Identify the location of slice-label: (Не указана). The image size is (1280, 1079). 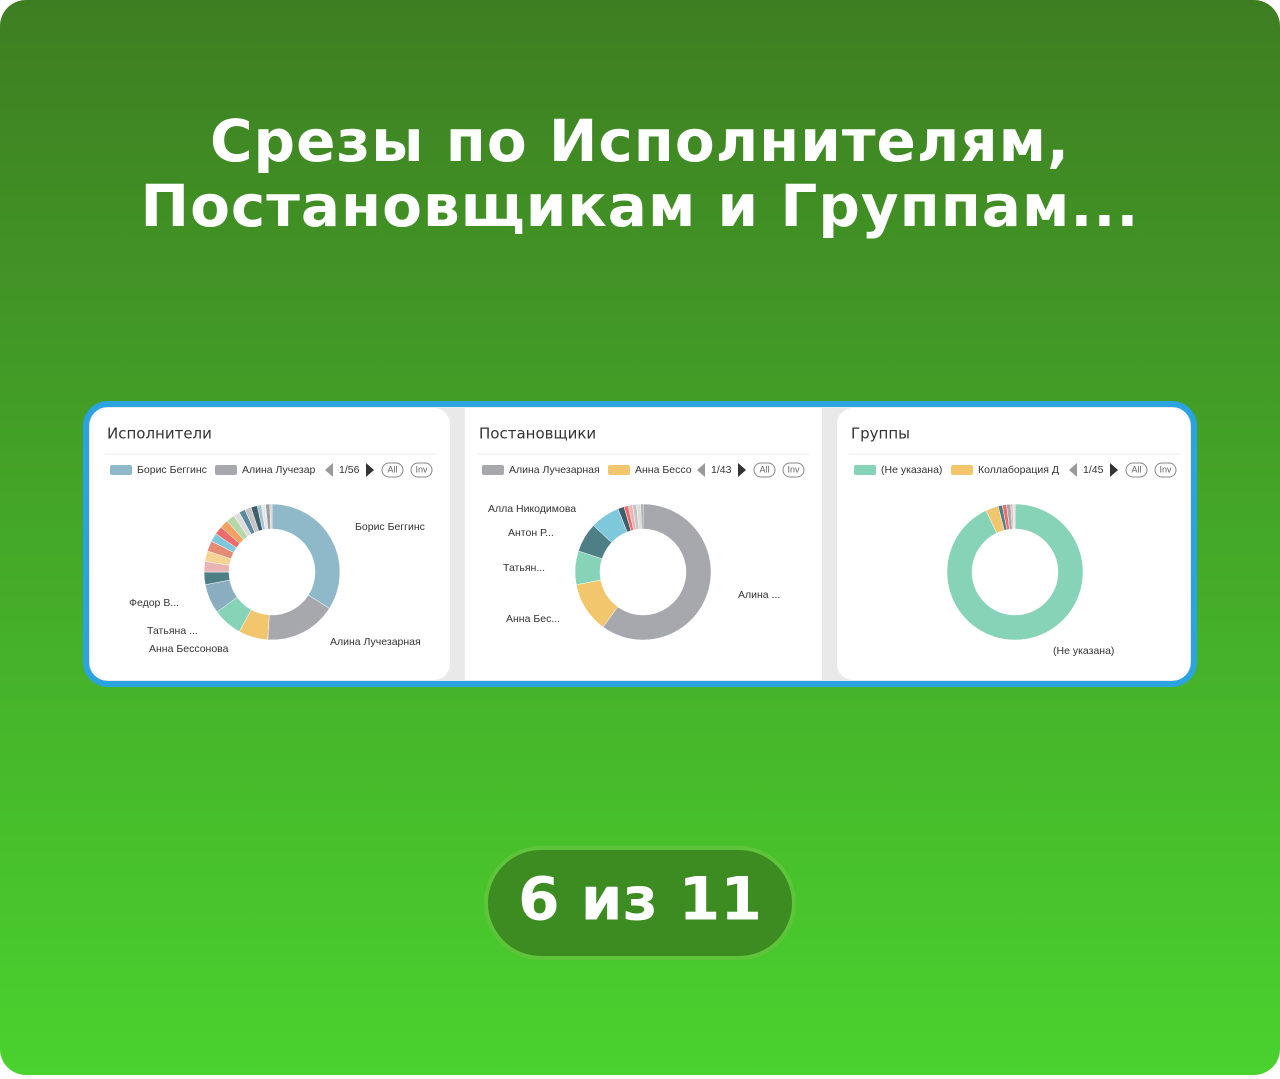
(1083, 651).